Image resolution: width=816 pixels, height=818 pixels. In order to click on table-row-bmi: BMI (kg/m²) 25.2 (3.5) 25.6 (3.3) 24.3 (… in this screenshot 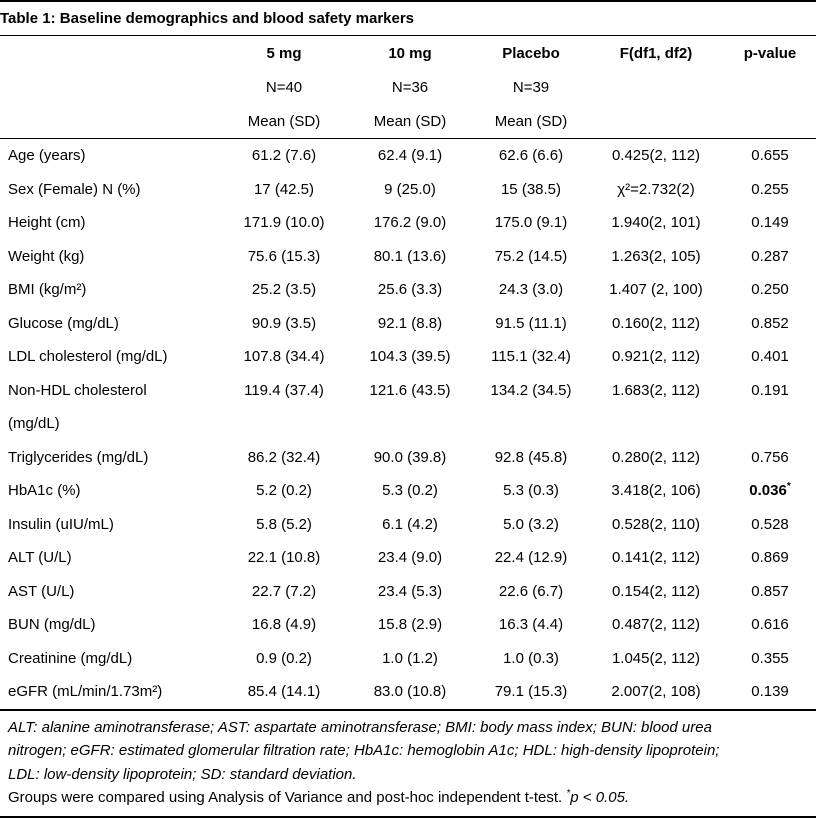, I will do `click(408, 290)`.